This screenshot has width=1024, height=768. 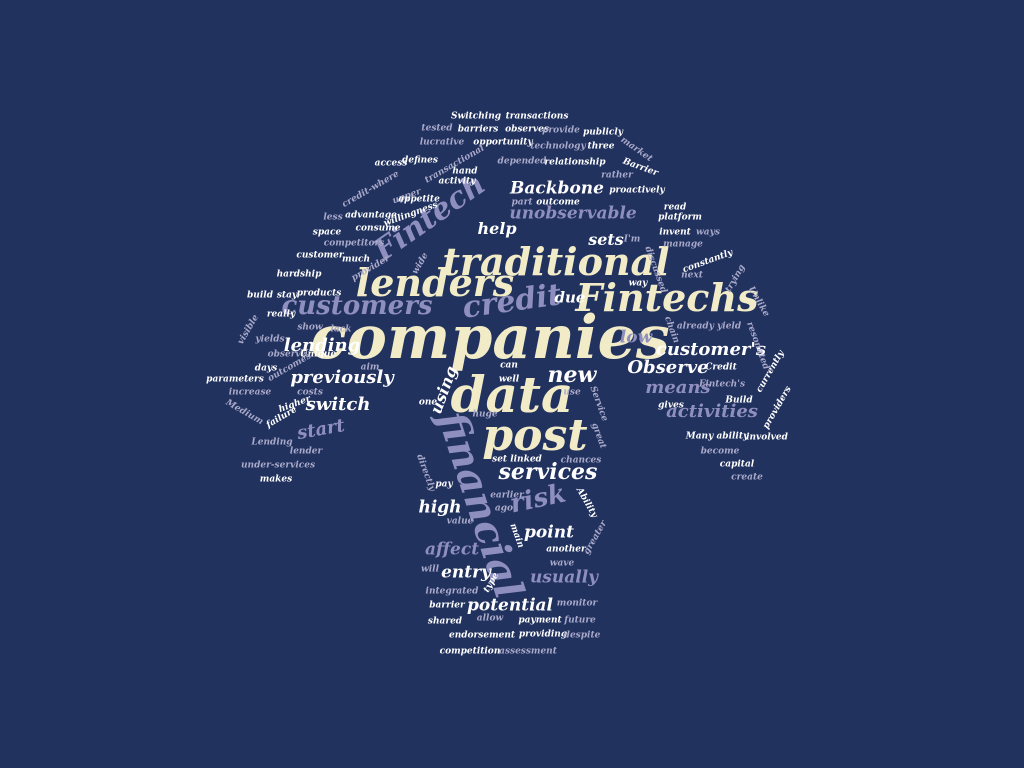 I want to click on cloud-word: can, so click(x=509, y=365).